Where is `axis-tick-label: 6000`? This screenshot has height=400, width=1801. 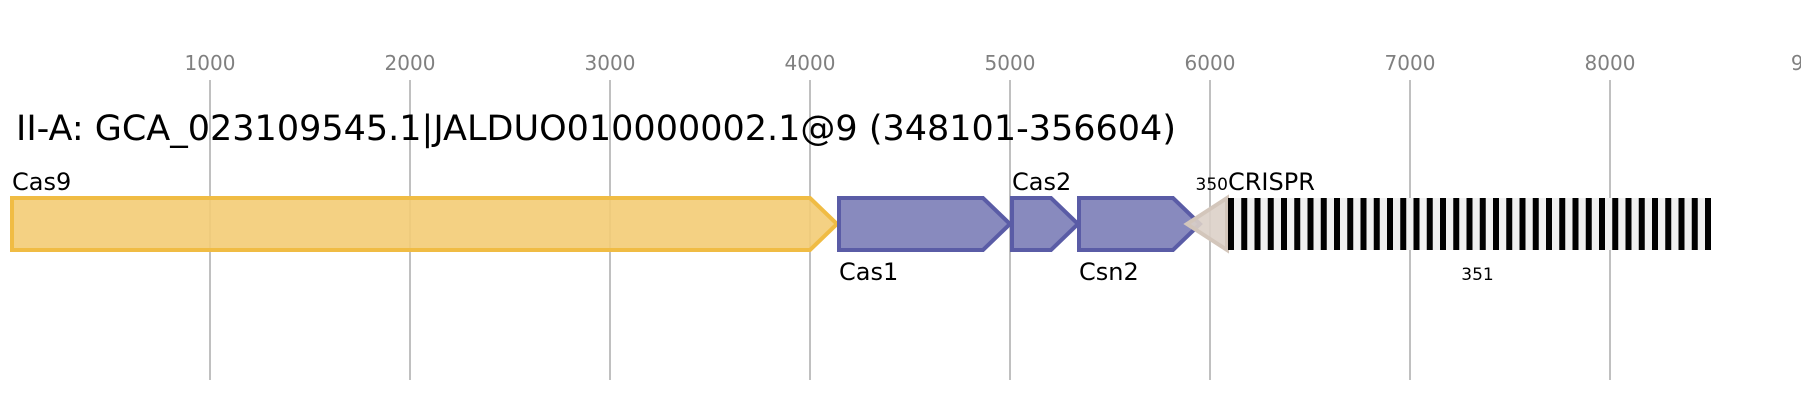
axis-tick-label: 6000 is located at coordinates (1210, 63).